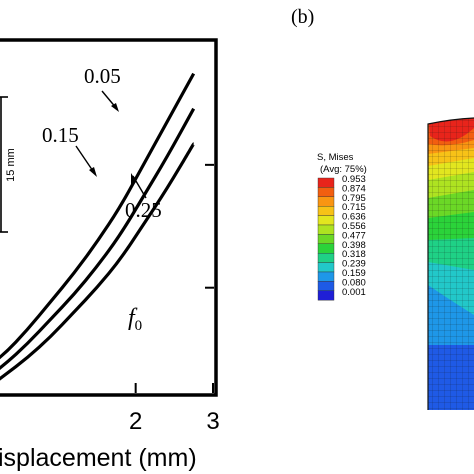 This screenshot has height=474, width=474. I want to click on legend-value: 0.080, so click(354, 282).